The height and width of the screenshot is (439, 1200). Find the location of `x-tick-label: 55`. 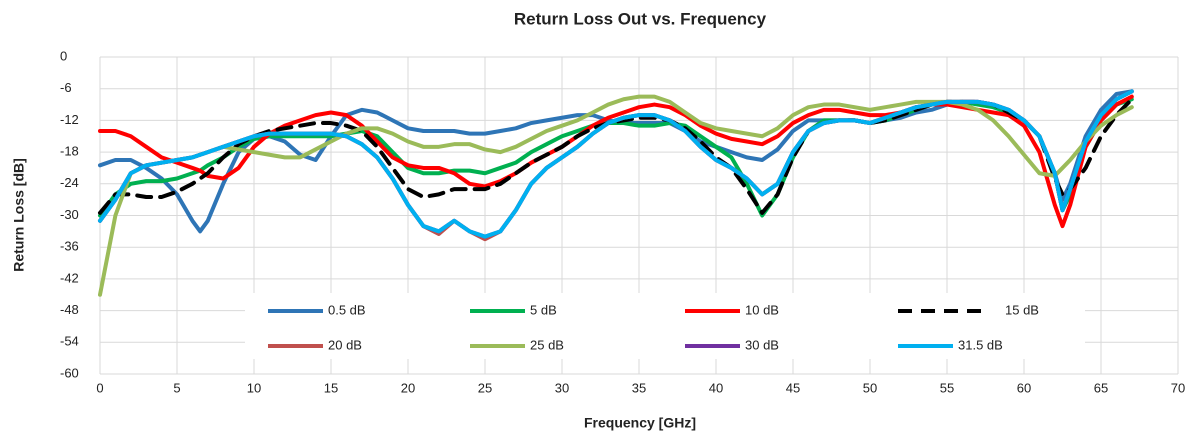

x-tick-label: 55 is located at coordinates (947, 387).